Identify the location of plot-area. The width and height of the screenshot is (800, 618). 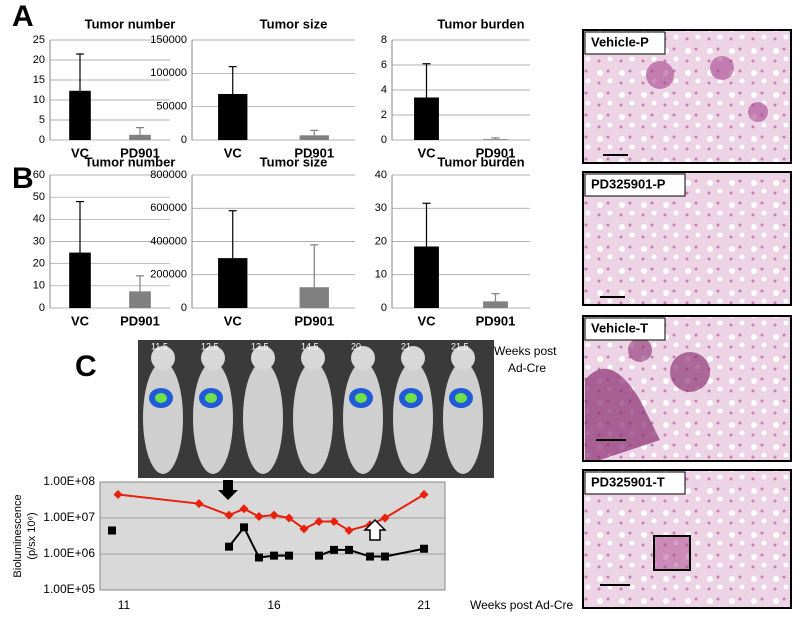
(272, 536).